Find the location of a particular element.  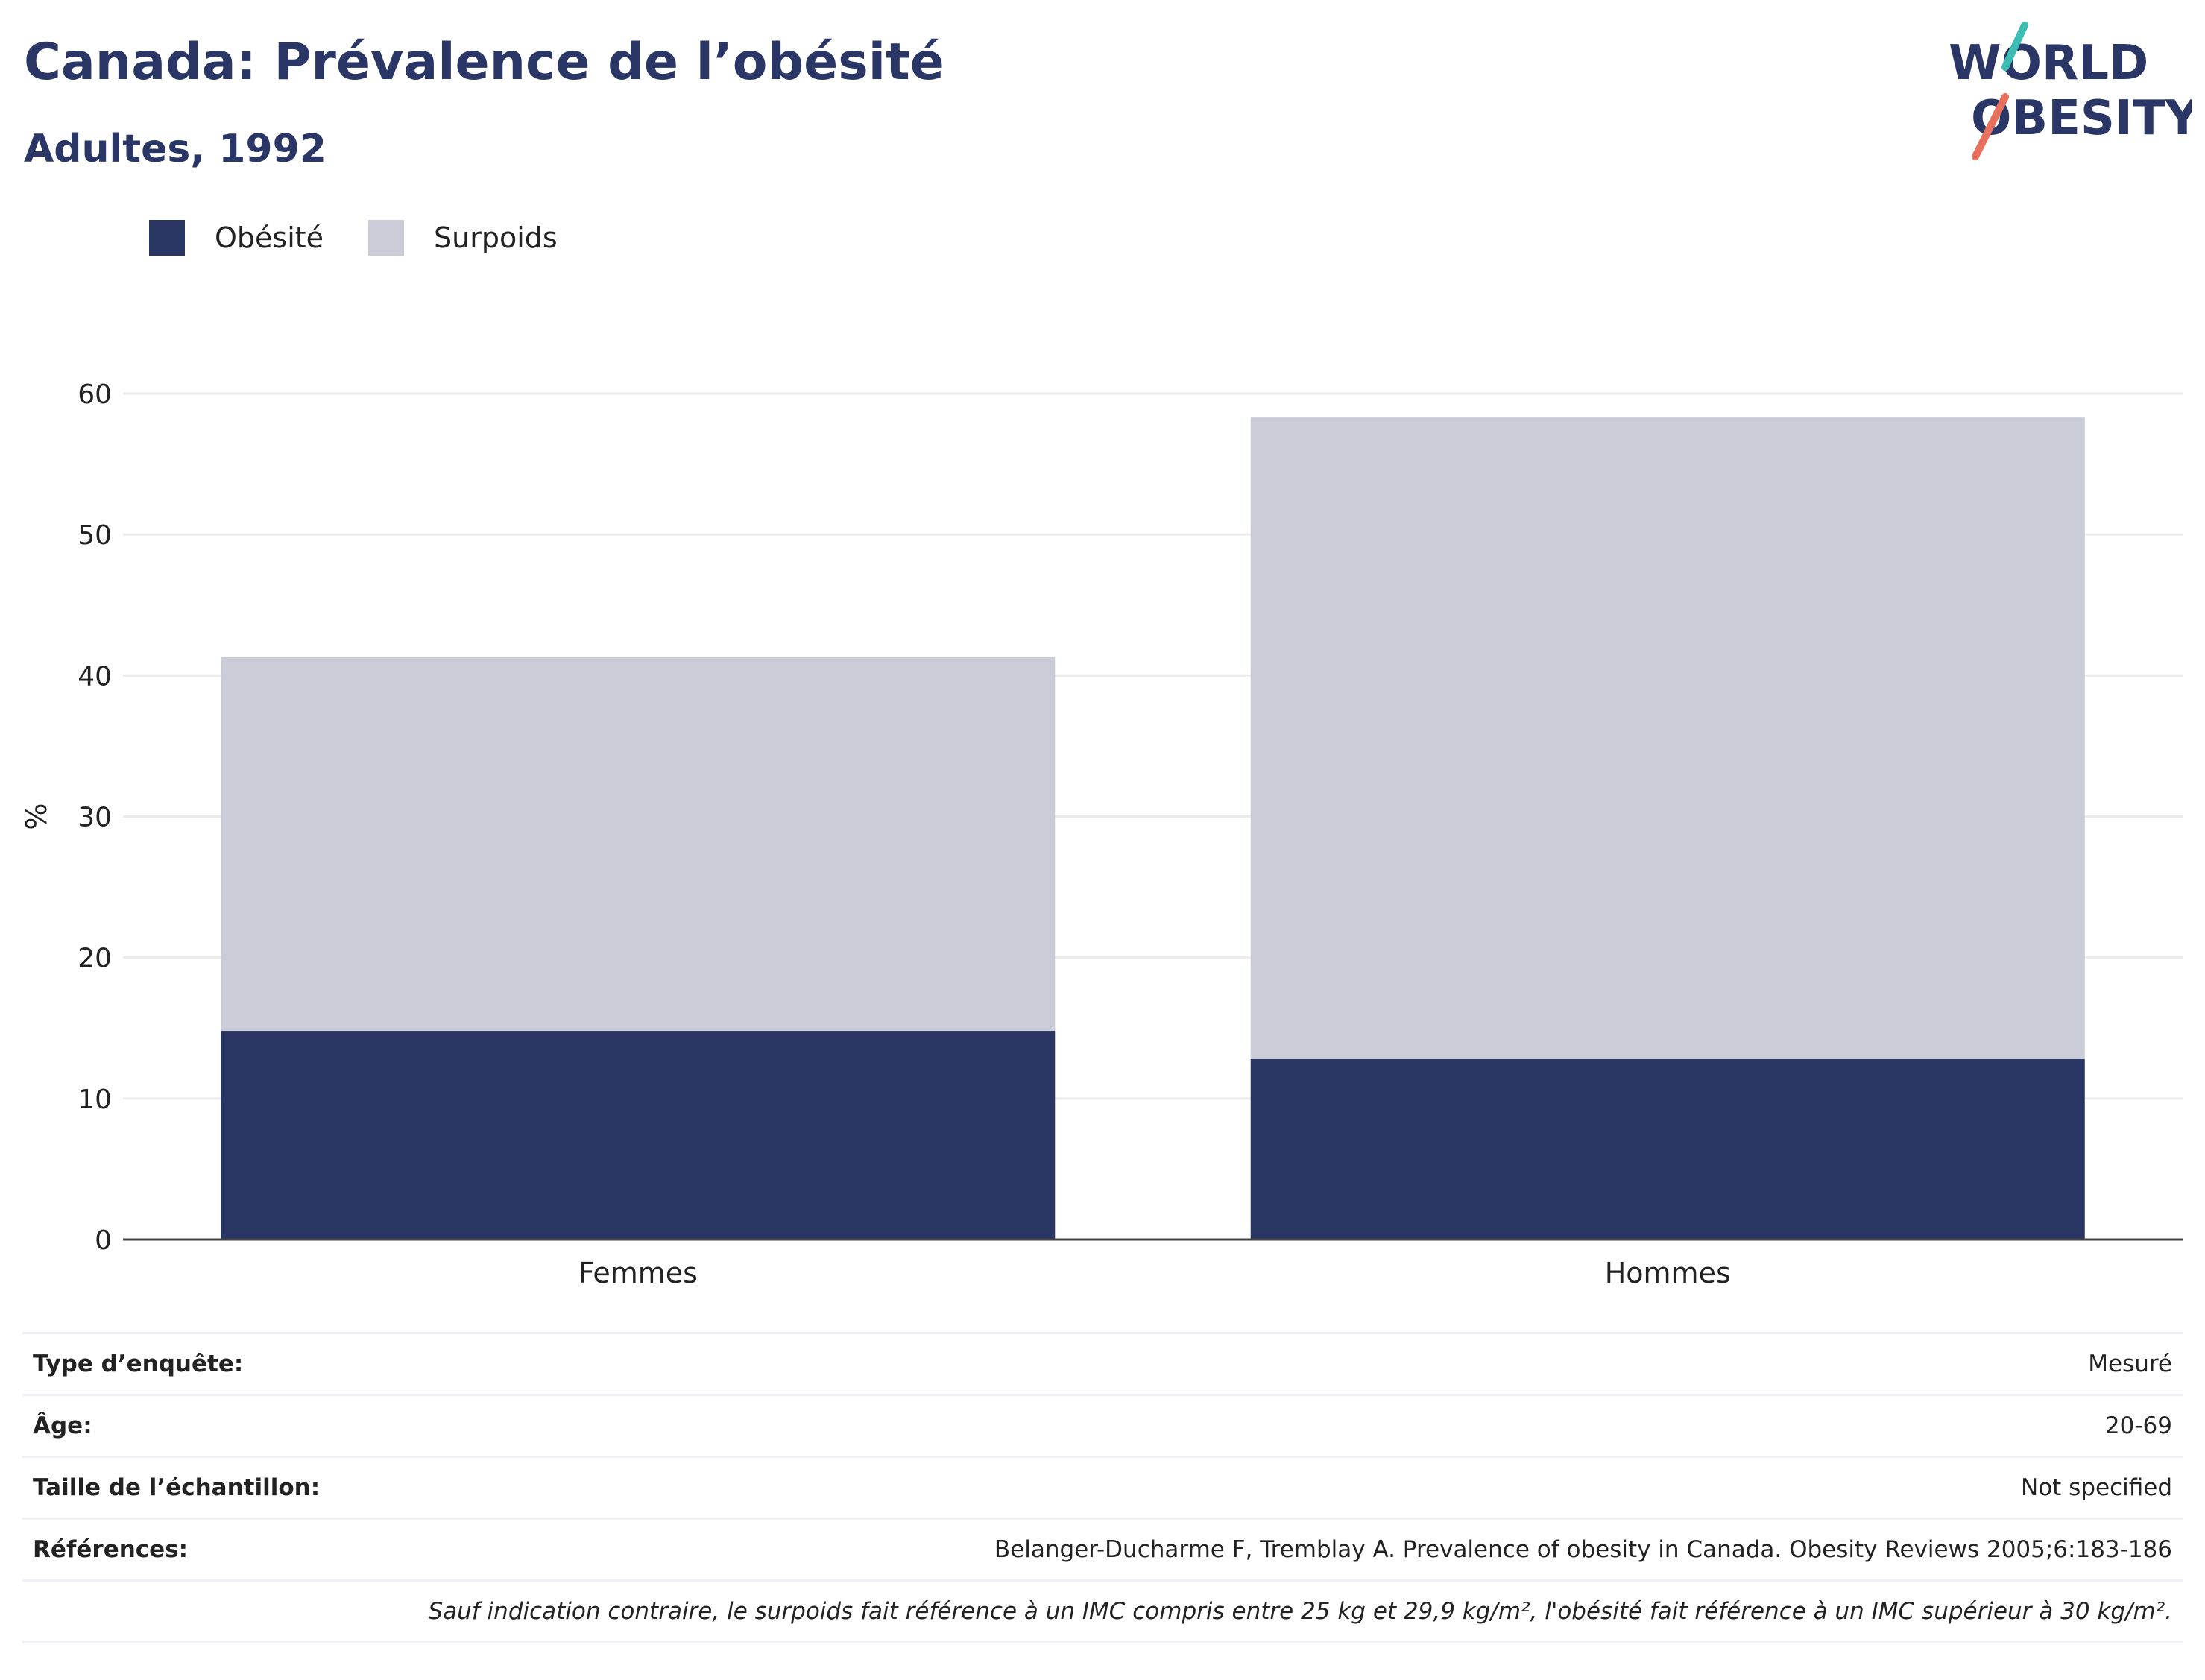

y-tick-label: 50 is located at coordinates (95, 535).